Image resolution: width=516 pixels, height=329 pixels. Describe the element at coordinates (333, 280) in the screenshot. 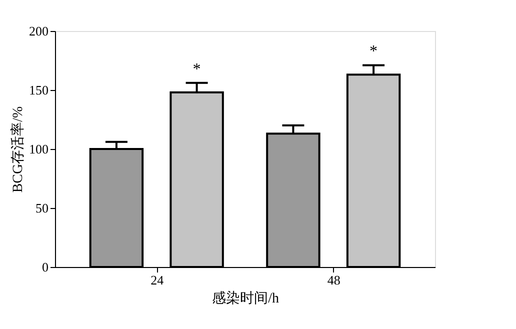

I see `x-tick-label: 48` at that location.